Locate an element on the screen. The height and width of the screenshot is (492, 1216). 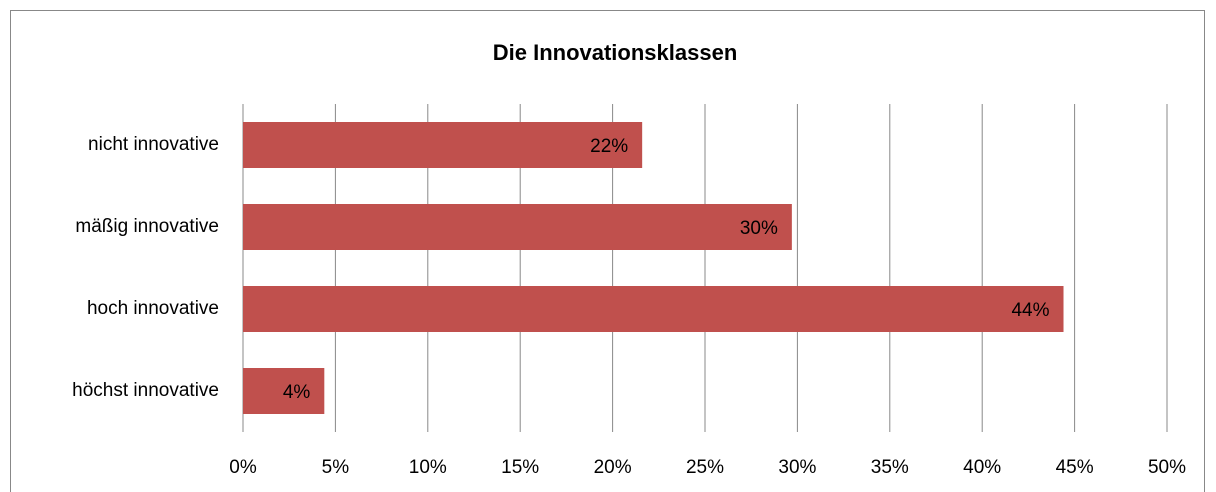
value-label: 44% is located at coordinates (1030, 310).